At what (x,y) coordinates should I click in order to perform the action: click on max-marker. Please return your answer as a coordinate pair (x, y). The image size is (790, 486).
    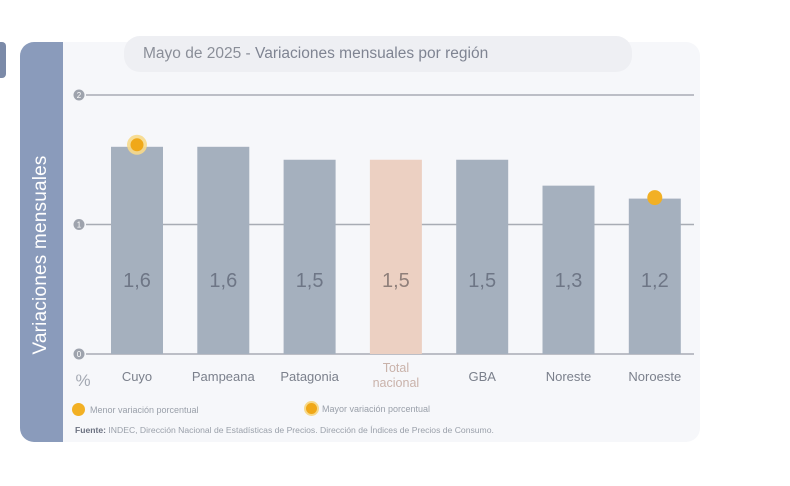
    Looking at the image, I should click on (137, 145).